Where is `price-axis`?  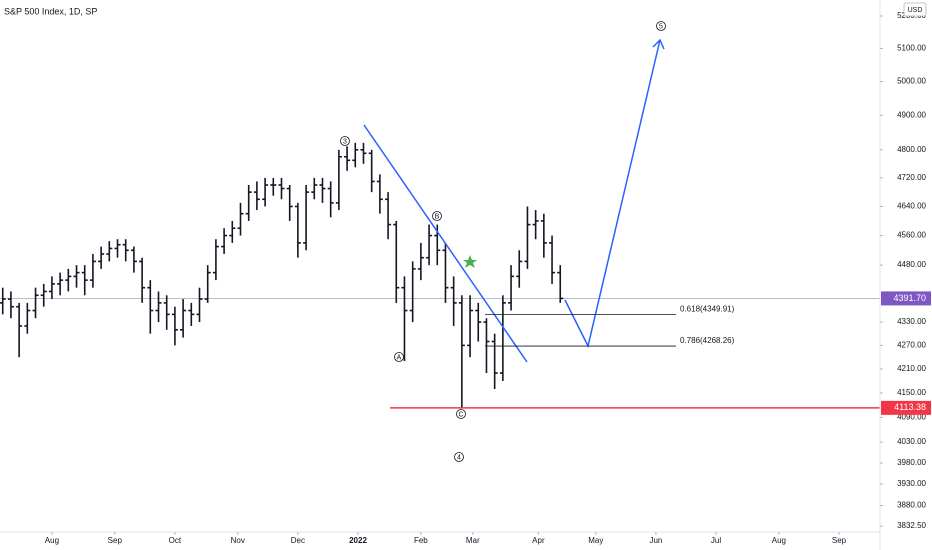
price-axis is located at coordinates (906, 275).